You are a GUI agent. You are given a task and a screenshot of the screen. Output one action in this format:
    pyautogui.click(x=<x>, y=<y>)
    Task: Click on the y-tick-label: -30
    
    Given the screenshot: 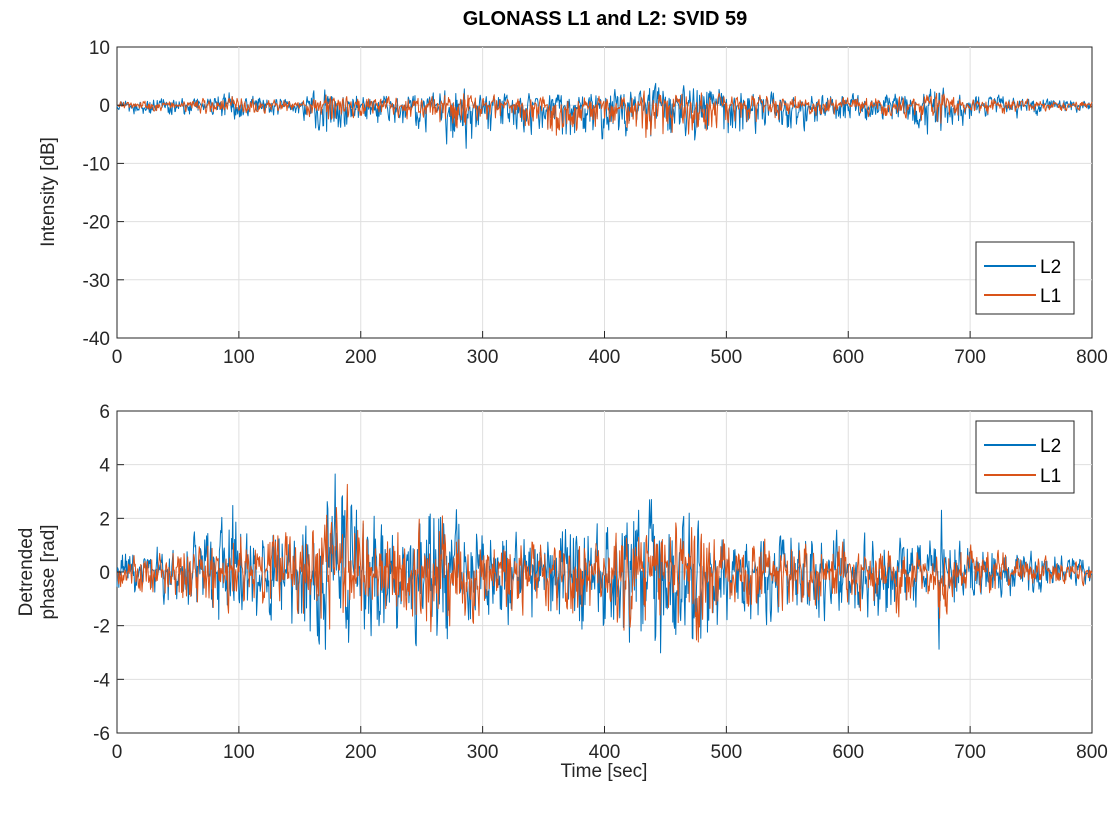 What is the action you would take?
    pyautogui.click(x=96, y=281)
    